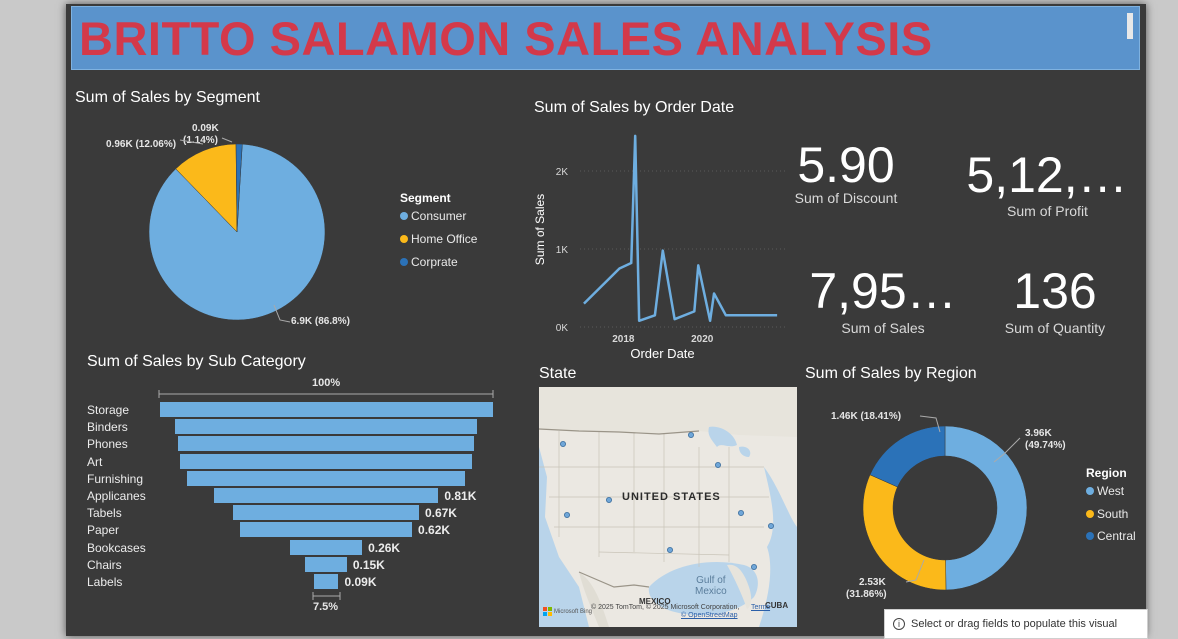  I want to click on y-tick-label: 2K, so click(562, 172).